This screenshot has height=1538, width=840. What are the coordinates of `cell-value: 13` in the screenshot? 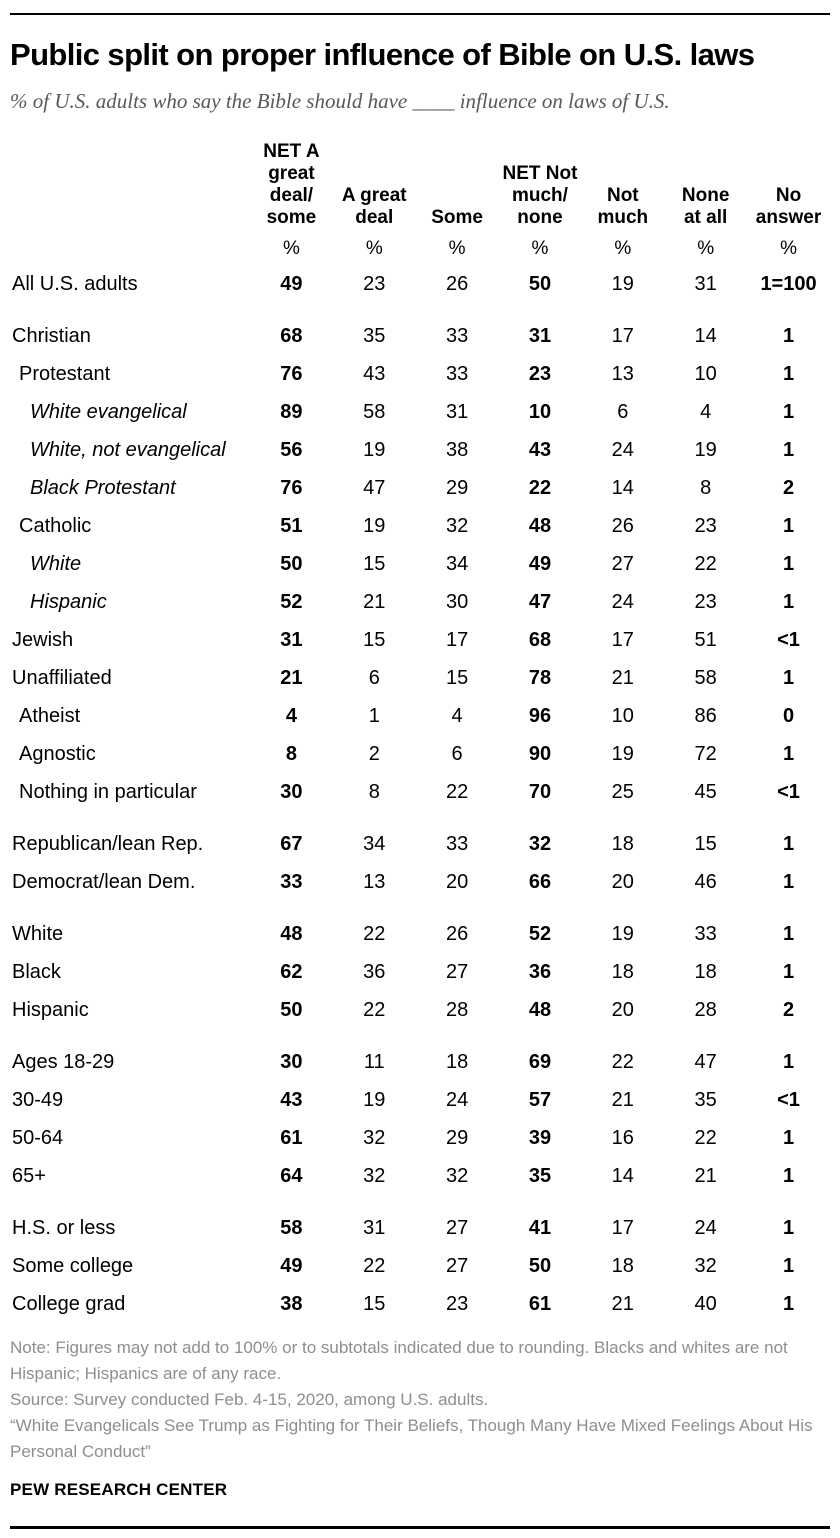 It's located at (374, 882).